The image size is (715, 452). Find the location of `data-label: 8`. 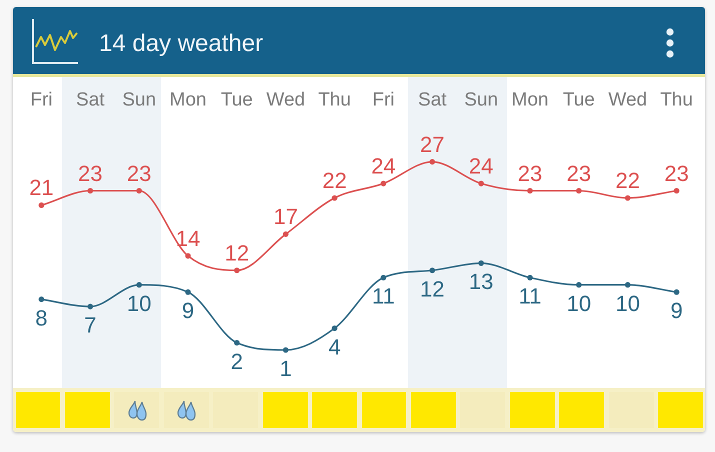

data-label: 8 is located at coordinates (41, 317).